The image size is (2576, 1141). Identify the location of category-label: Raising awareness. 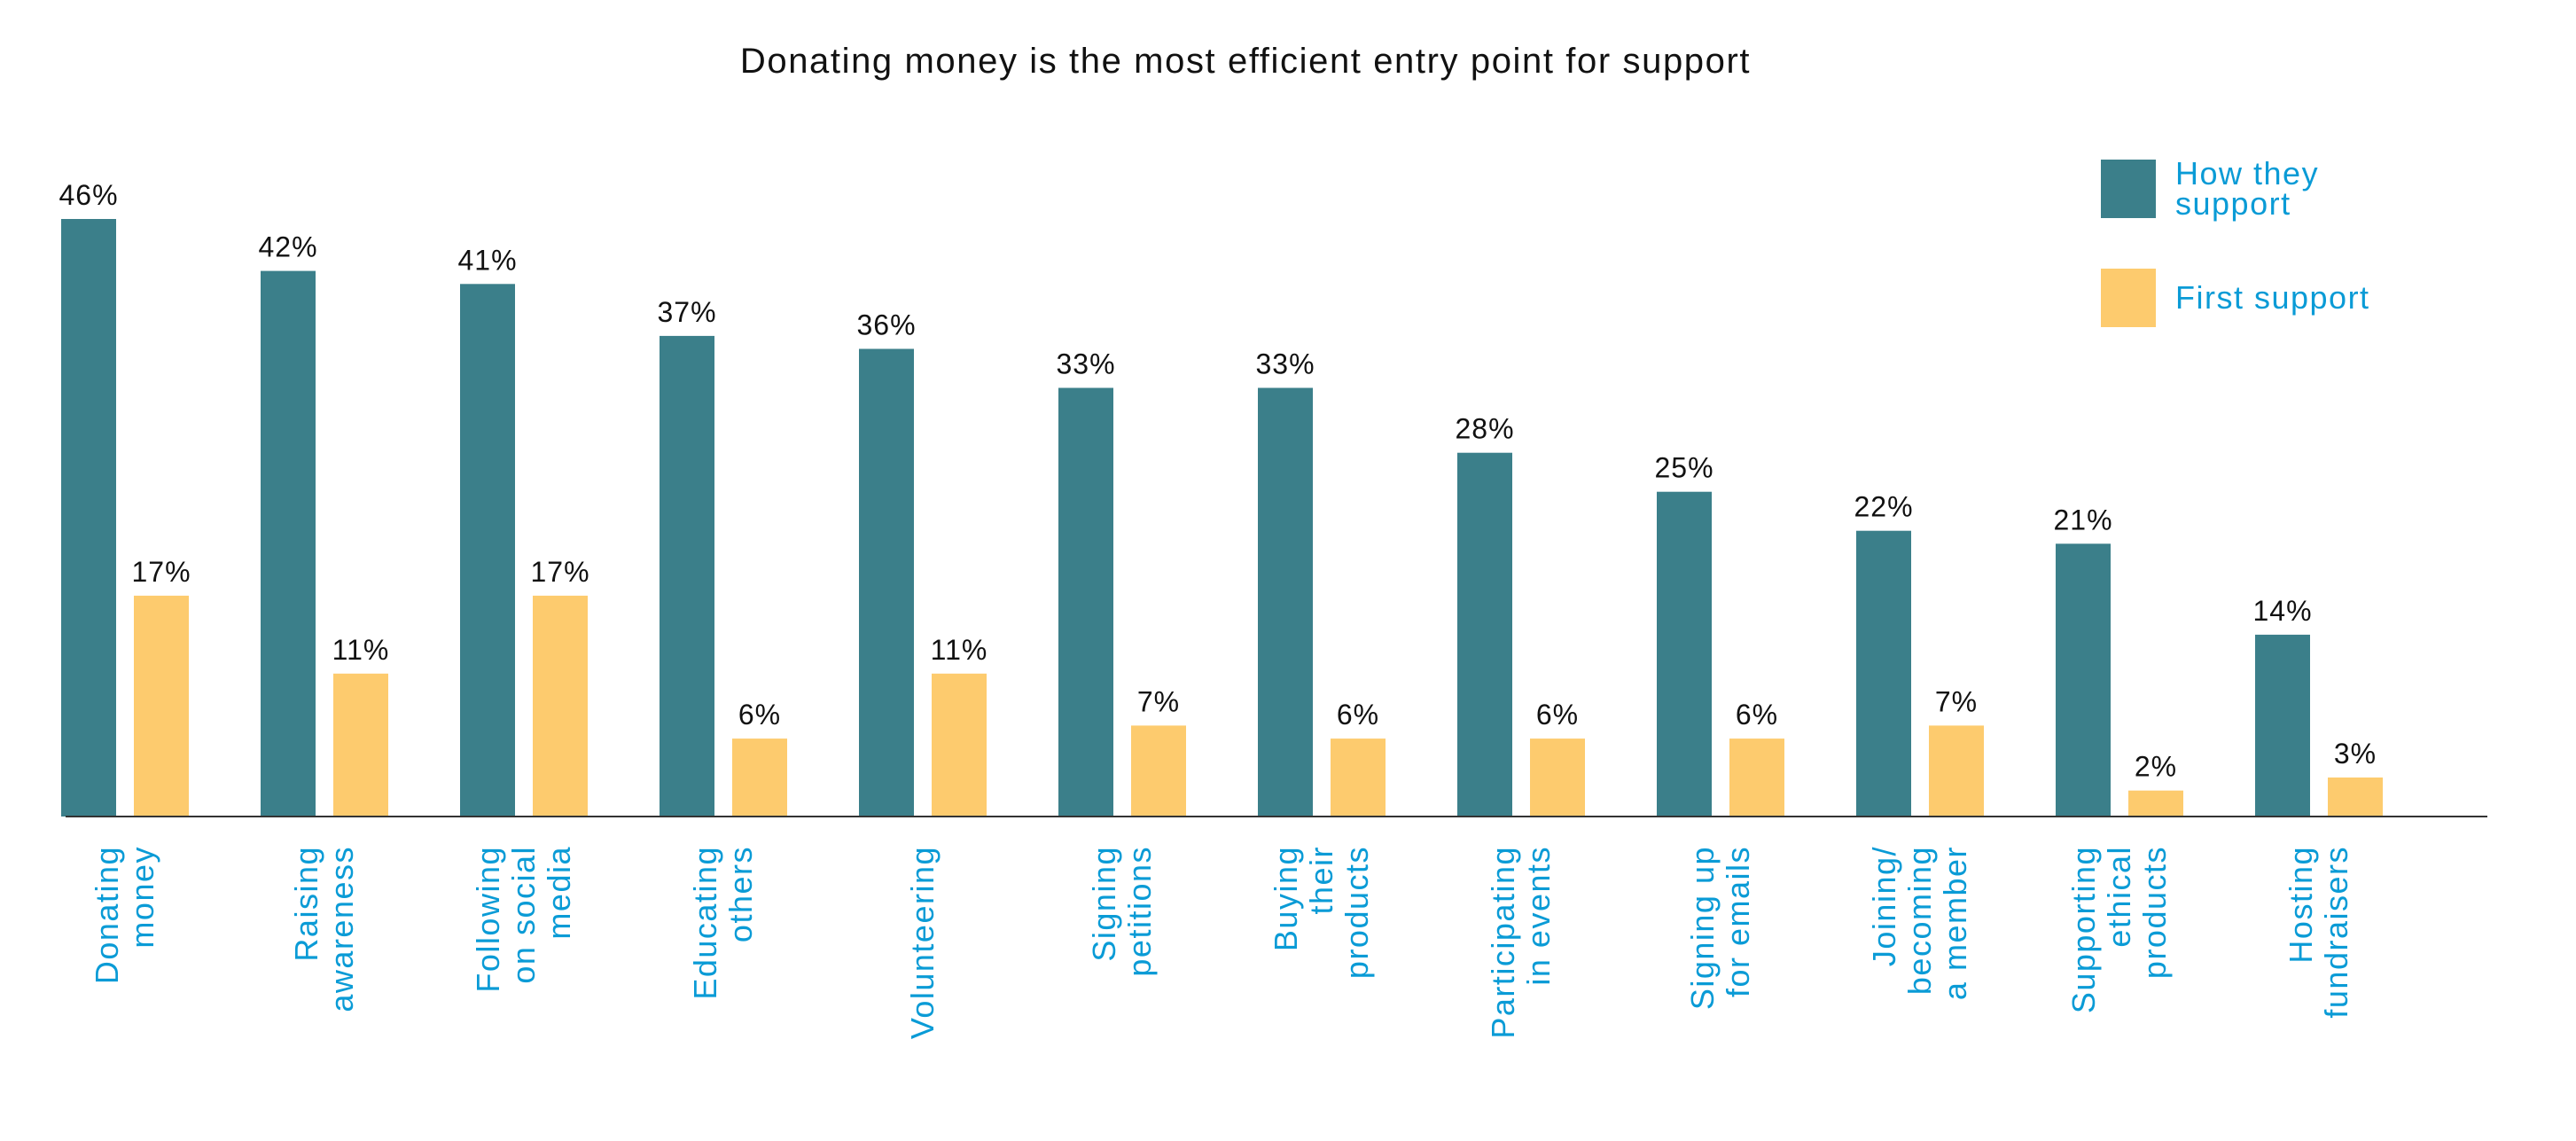
(324, 929).